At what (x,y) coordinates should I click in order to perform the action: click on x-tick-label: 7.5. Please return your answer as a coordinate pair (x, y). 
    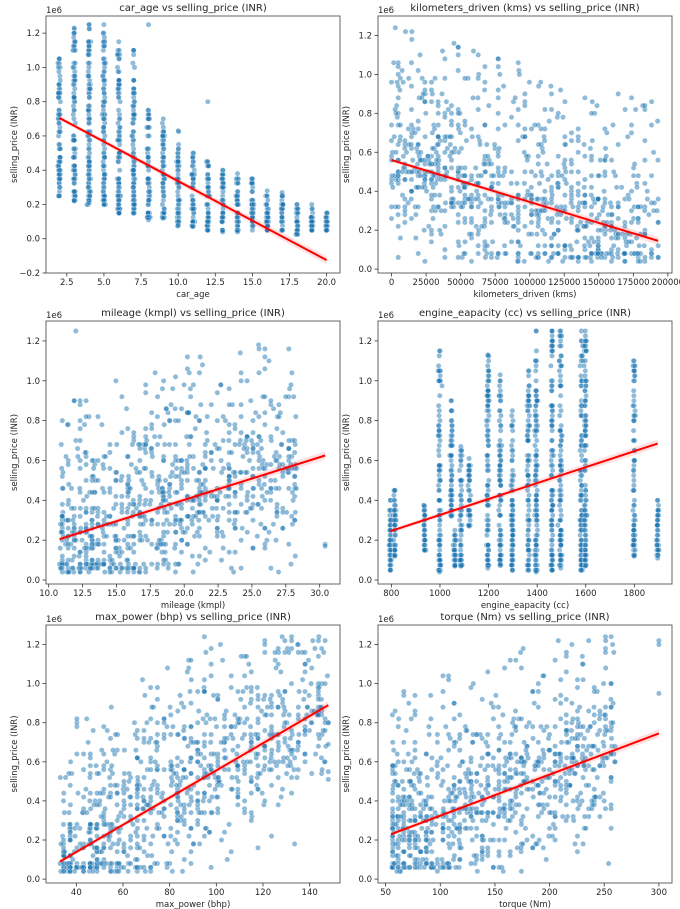
    Looking at the image, I should click on (141, 283).